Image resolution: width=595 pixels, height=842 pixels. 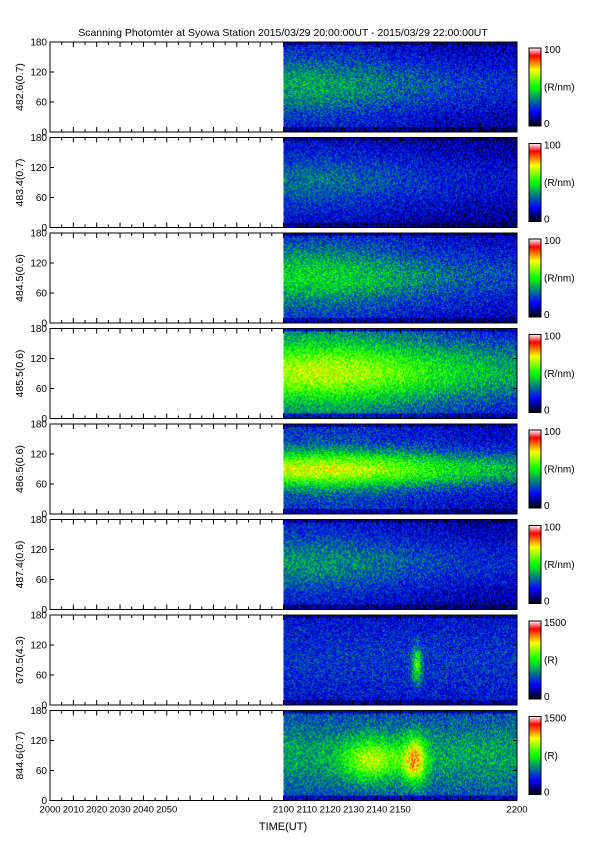 I want to click on x-tick-label: 2050, so click(x=166, y=810).